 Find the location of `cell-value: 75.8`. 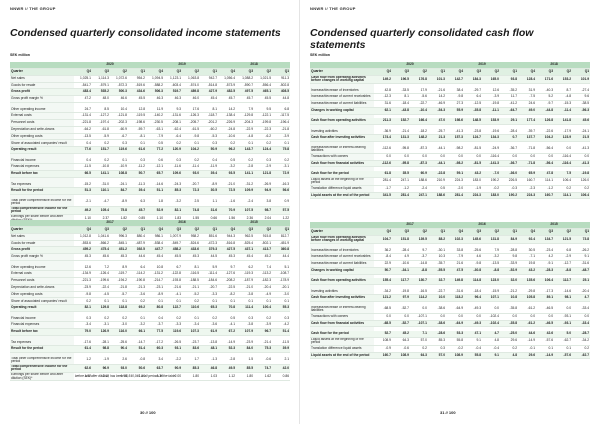

cell-value: 75.8 is located at coordinates (119, 210).